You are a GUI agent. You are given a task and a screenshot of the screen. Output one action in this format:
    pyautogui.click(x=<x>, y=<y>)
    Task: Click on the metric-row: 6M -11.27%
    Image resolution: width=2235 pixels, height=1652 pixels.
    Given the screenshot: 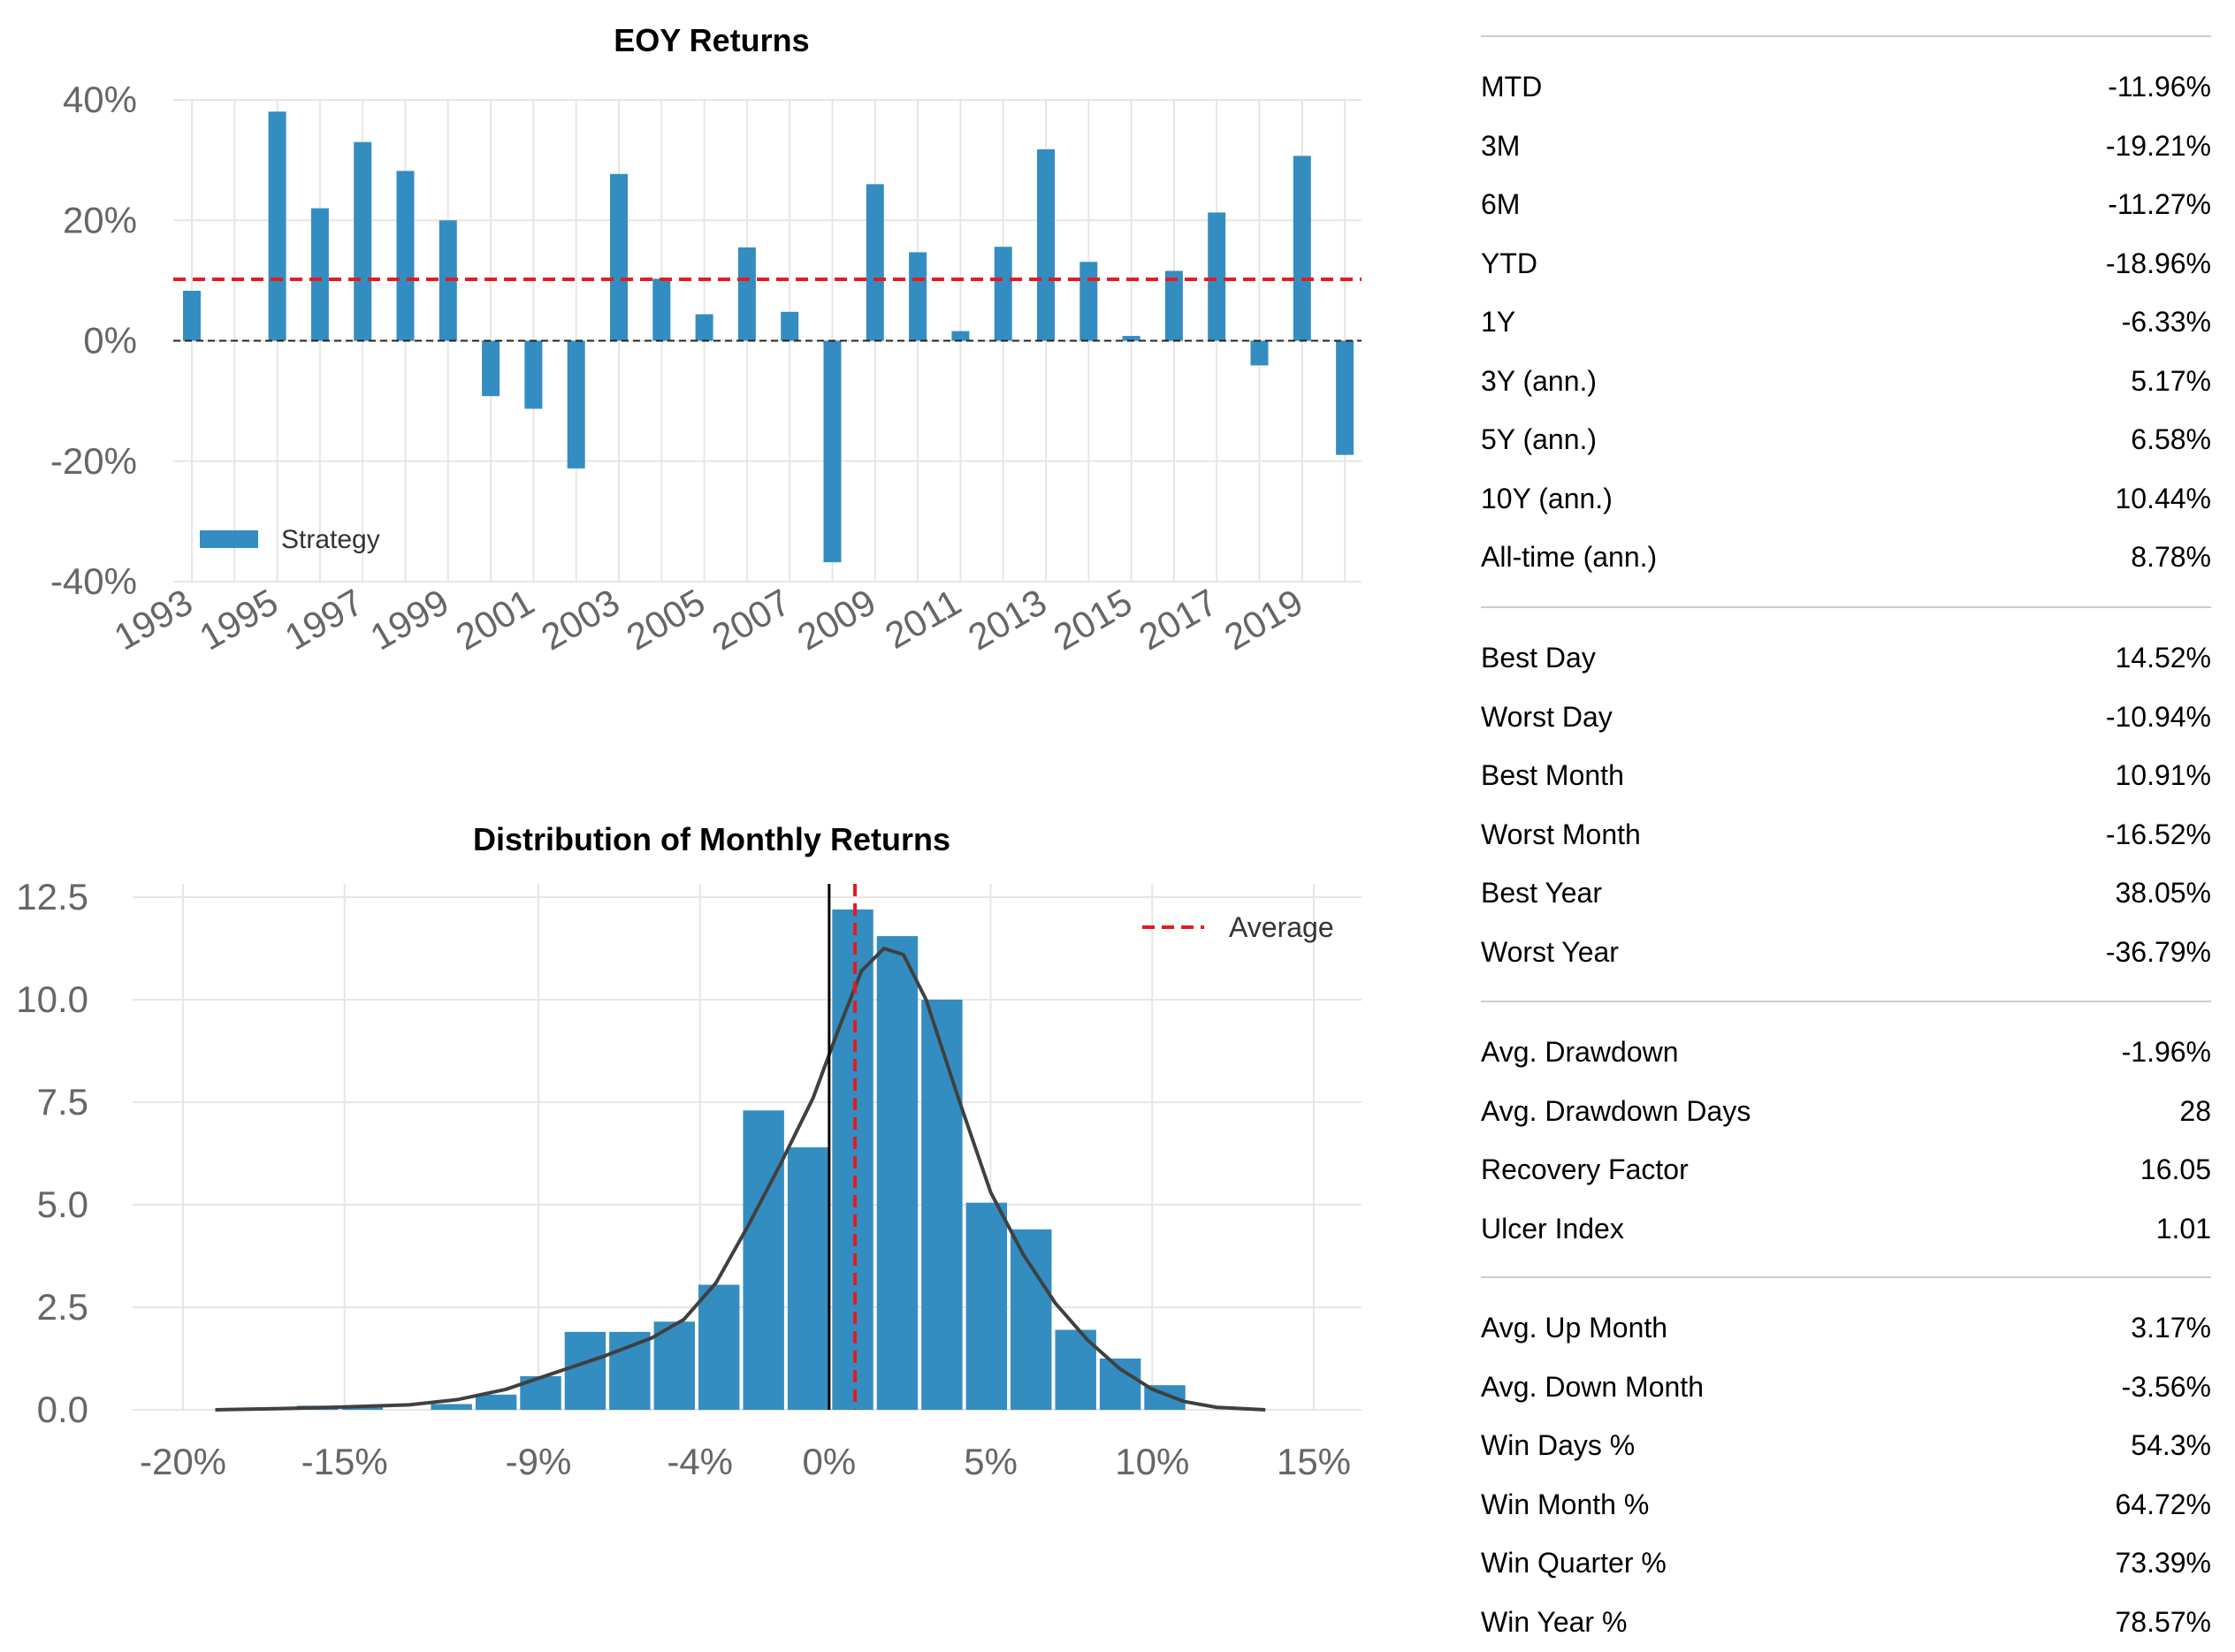 What is the action you would take?
    pyautogui.click(x=1846, y=205)
    